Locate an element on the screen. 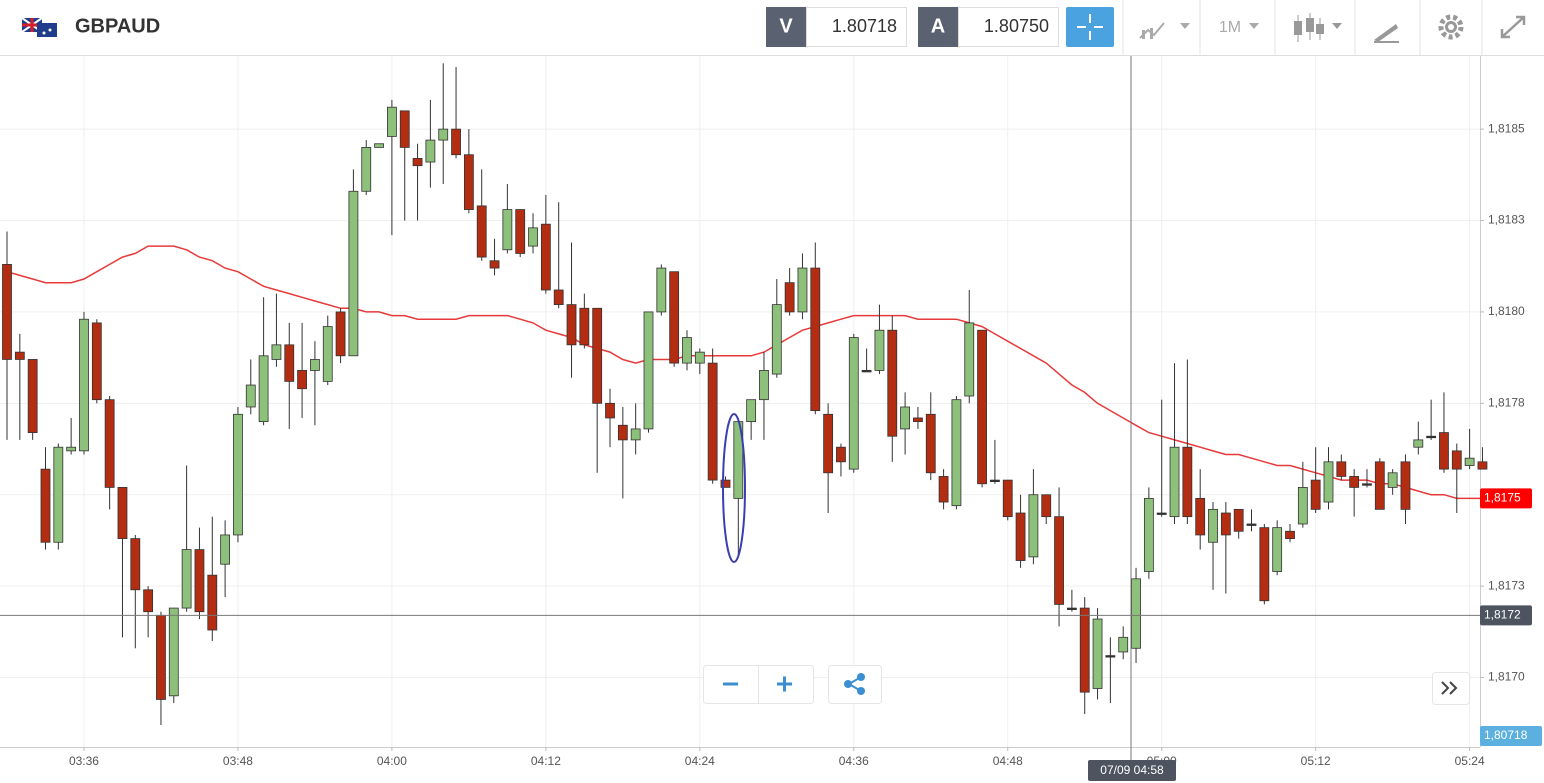 The height and width of the screenshot is (783, 1544). price-tag is located at coordinates (1506, 615).